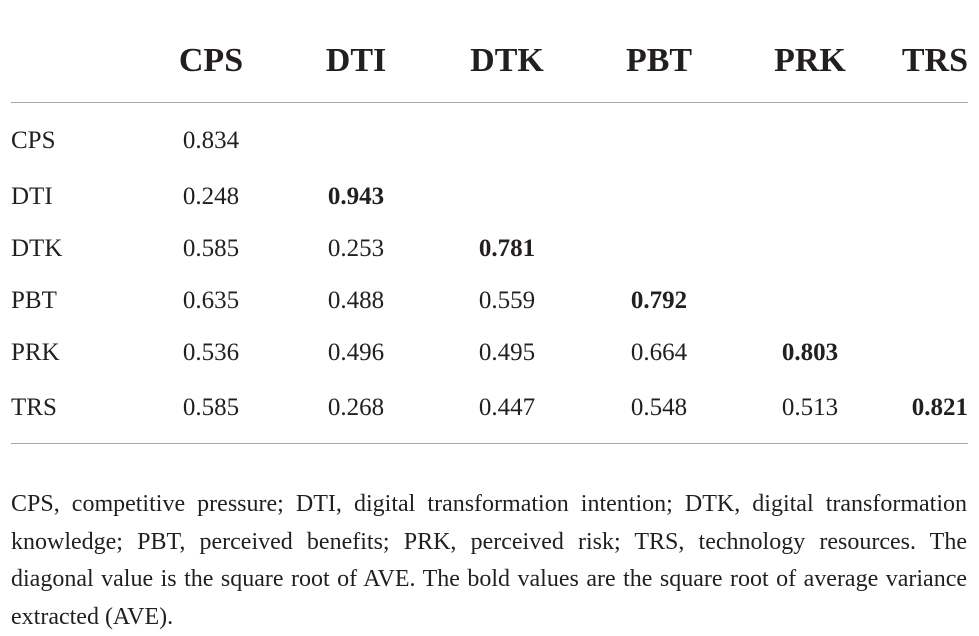 The image size is (979, 636). What do you see at coordinates (76, 411) in the screenshot?
I see `row-label: TRS` at bounding box center [76, 411].